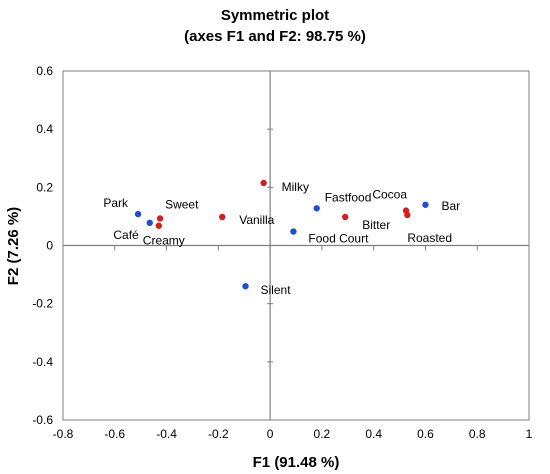 The width and height of the screenshot is (550, 474). Describe the element at coordinates (44, 187) in the screenshot. I see `y-tick-label: 0.2` at that location.